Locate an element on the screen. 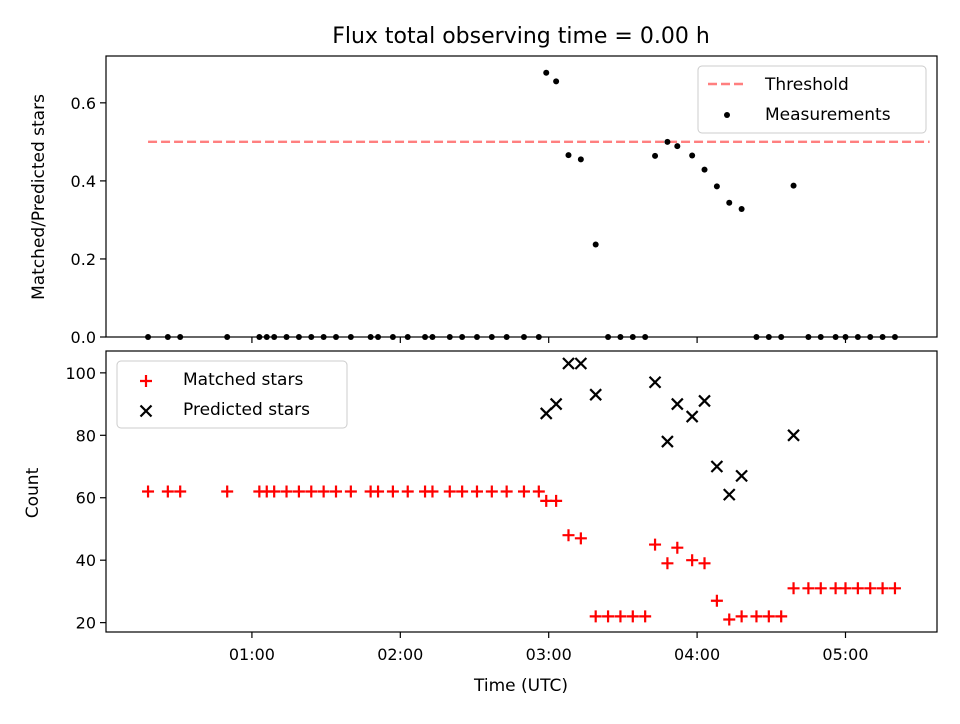 Image resolution: width=960 pixels, height=724 pixels. x-tick-label: 04:00 is located at coordinates (697, 654).